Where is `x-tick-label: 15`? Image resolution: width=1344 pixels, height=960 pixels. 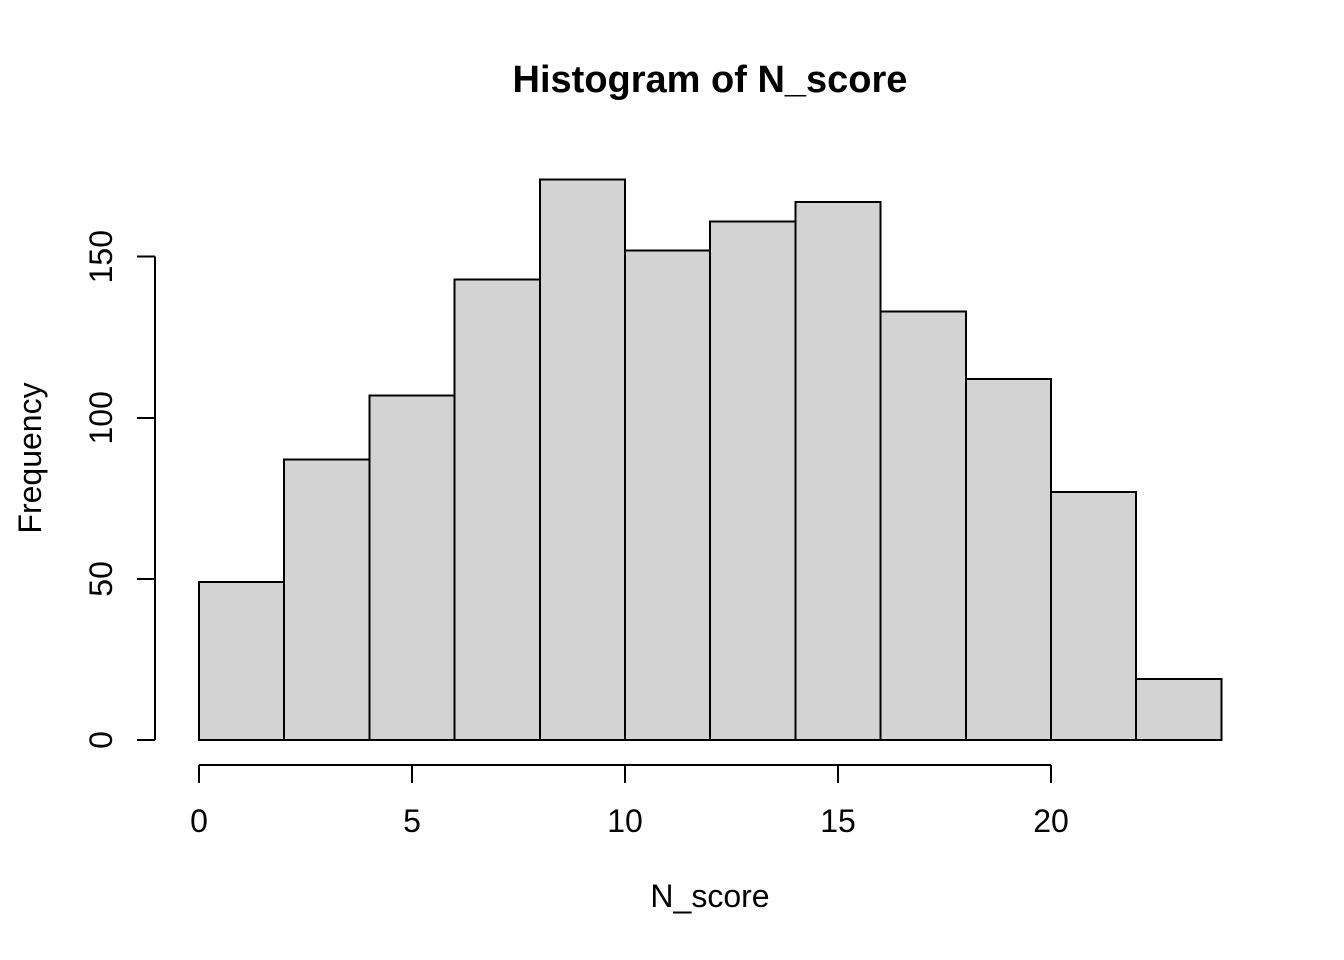 x-tick-label: 15 is located at coordinates (838, 821).